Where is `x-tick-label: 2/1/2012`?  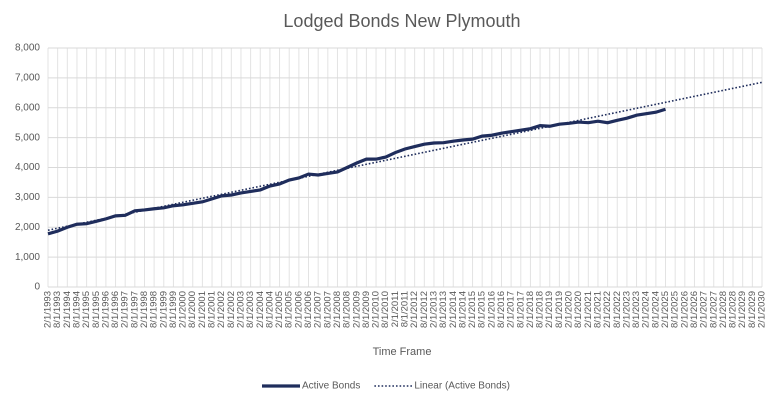 x-tick-label: 2/1/2012 is located at coordinates (414, 309).